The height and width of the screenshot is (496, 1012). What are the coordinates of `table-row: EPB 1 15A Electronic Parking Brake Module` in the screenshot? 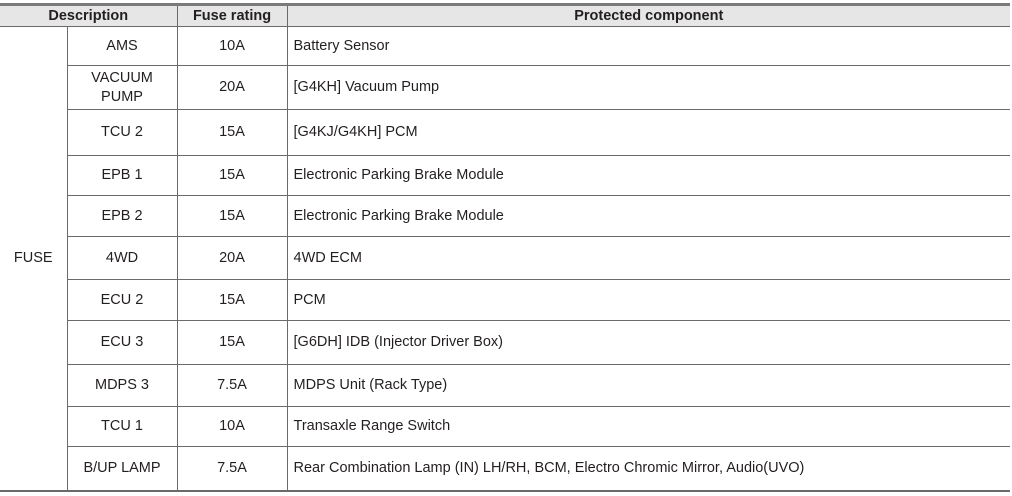 It's located at (505, 175).